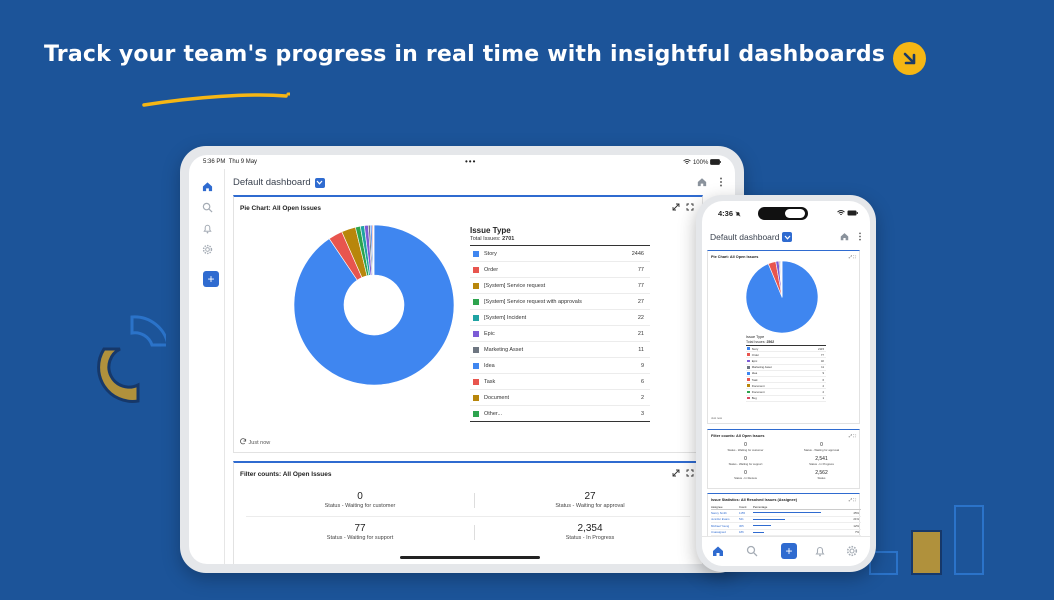 The image size is (1054, 600). I want to click on assignee-percentage: 21%, so click(856, 519).